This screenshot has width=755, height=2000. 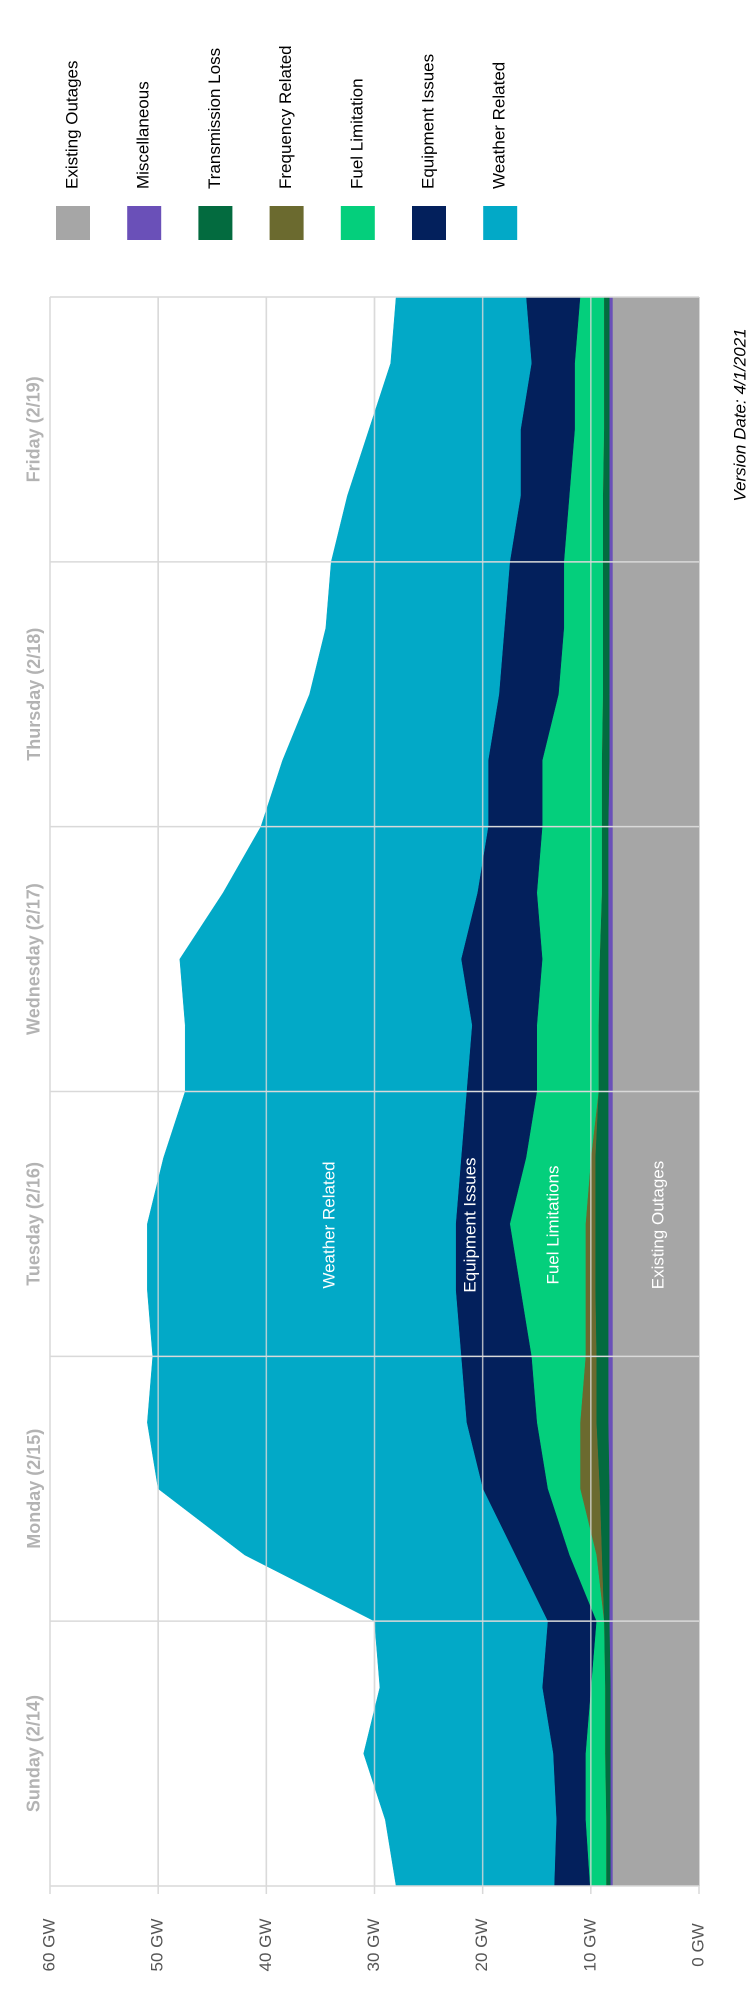 I want to click on legend-label: Existing Outages, so click(x=71, y=124).